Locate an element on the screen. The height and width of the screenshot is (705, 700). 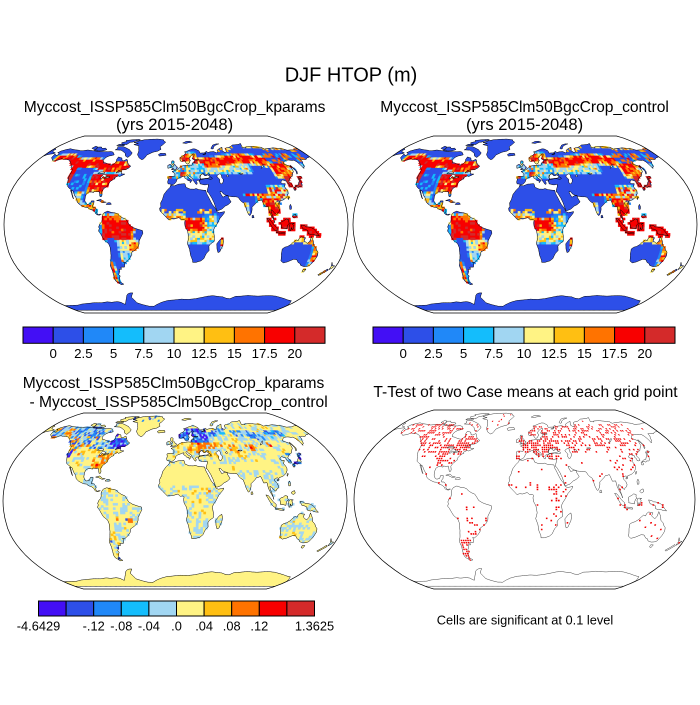
svg-text: -.04 is located at coordinates (149, 626).